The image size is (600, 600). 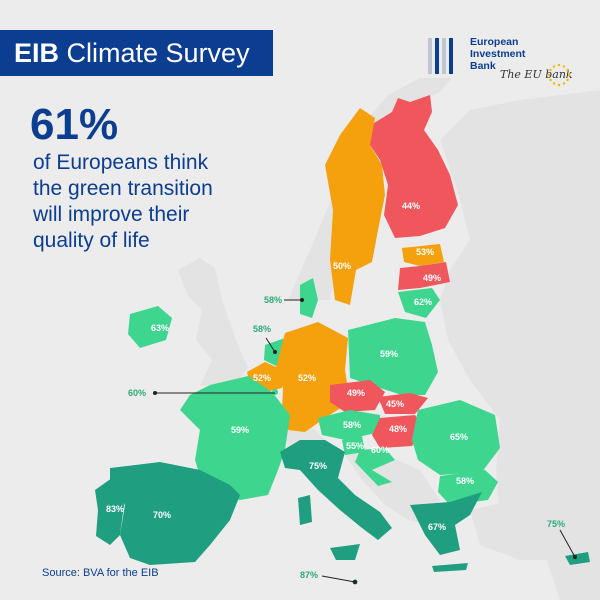 I want to click on eu-stars-icon, so click(x=559, y=75).